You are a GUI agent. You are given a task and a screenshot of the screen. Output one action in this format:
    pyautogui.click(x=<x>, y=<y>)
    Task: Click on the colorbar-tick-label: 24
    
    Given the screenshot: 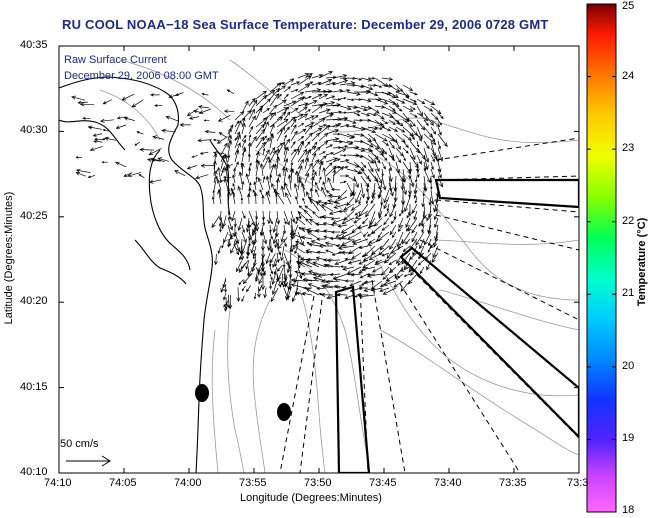 What is the action you would take?
    pyautogui.click(x=628, y=75)
    